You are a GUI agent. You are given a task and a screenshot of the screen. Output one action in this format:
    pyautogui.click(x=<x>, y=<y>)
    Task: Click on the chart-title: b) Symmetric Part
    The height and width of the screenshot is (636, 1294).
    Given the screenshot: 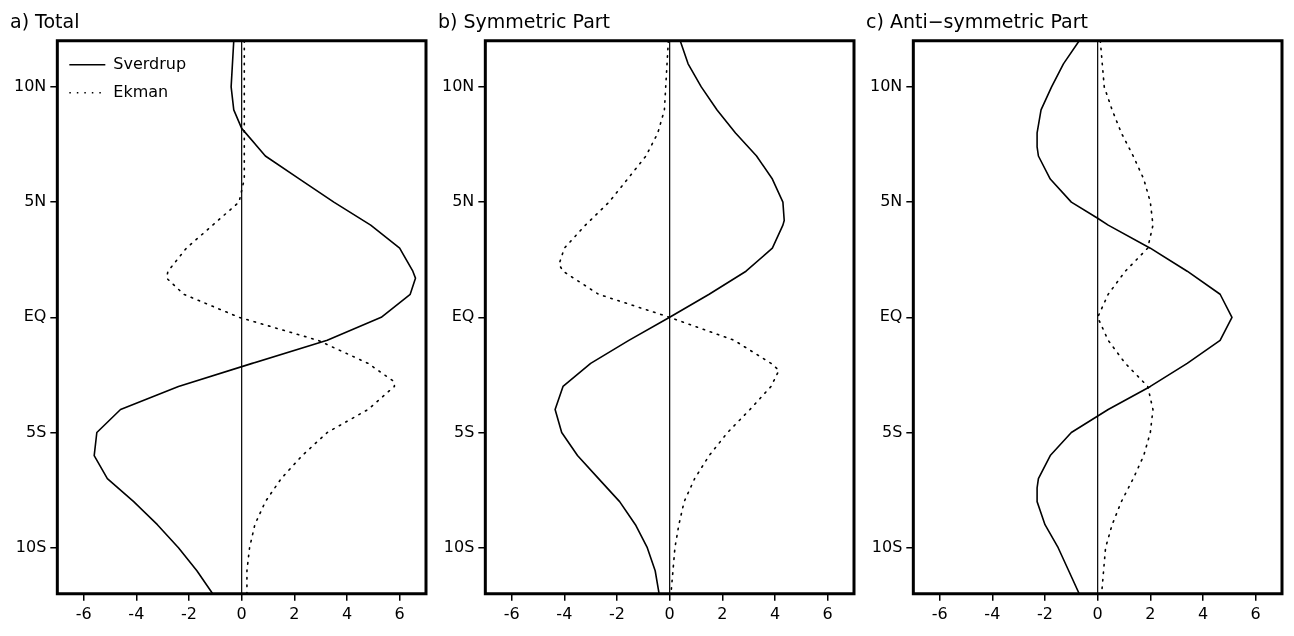 What is the action you would take?
    pyautogui.click(x=524, y=21)
    